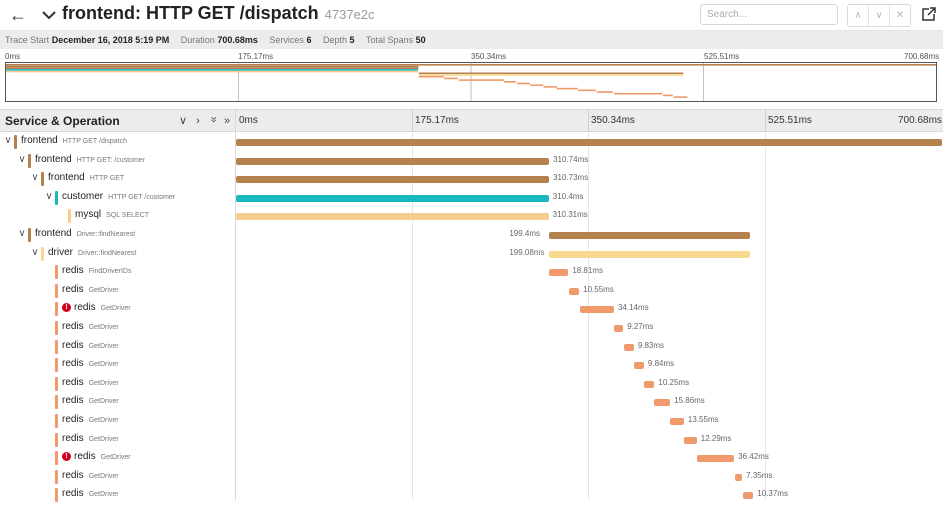 The height and width of the screenshot is (505, 943). I want to click on search-input, so click(769, 14).